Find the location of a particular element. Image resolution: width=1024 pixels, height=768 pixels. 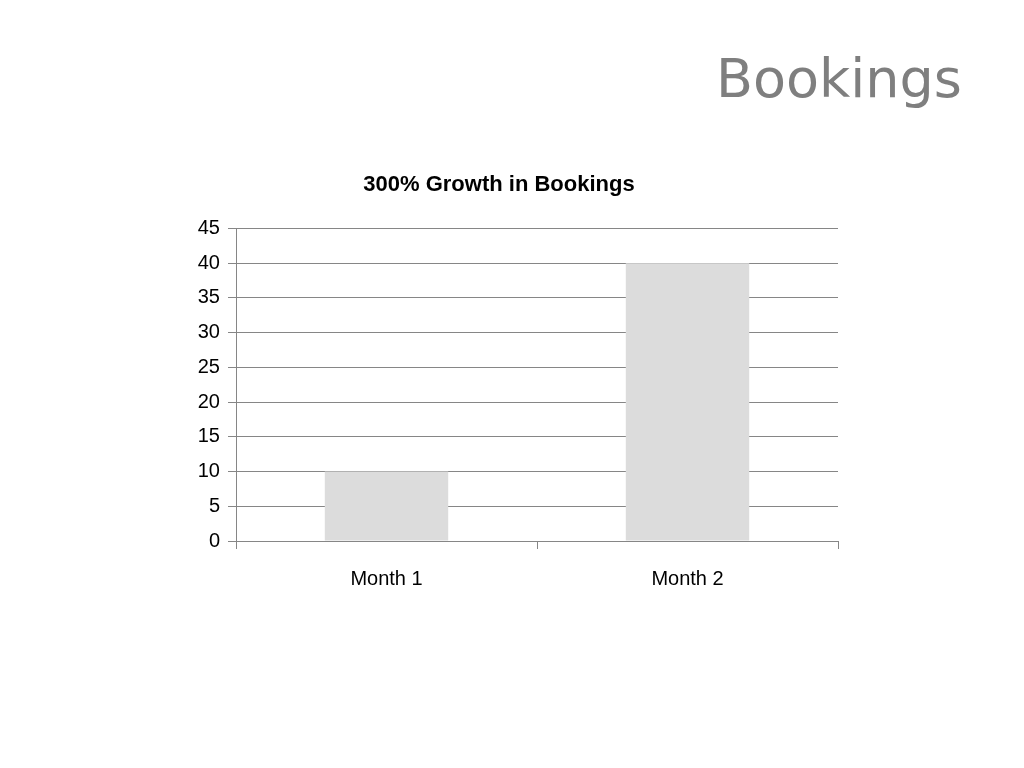

chart-subtitle: 300% Growth in Bookings is located at coordinates (499, 184).